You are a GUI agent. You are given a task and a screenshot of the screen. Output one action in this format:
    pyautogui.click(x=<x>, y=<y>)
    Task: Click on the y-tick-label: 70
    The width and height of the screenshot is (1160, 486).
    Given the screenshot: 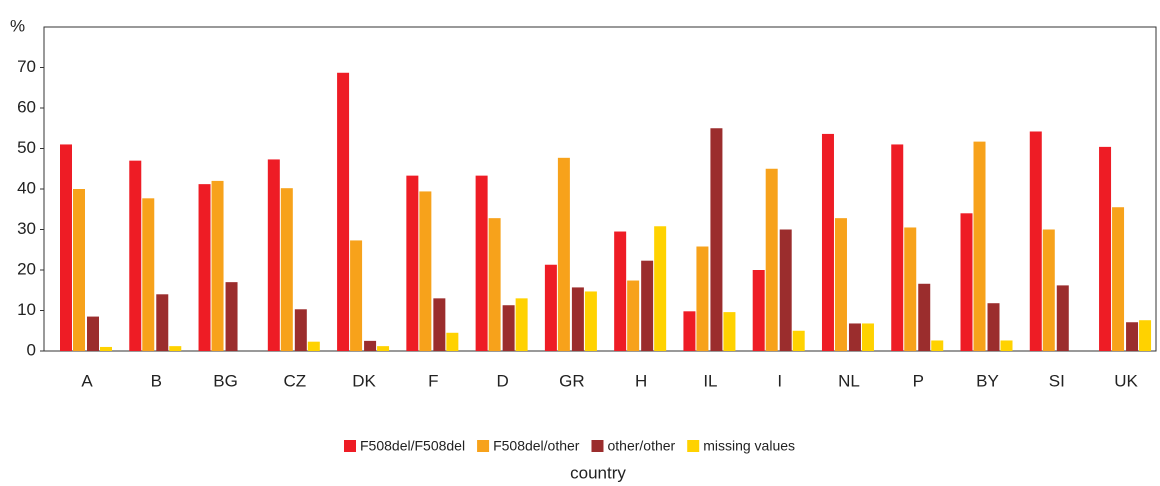 What is the action you would take?
    pyautogui.click(x=26, y=66)
    